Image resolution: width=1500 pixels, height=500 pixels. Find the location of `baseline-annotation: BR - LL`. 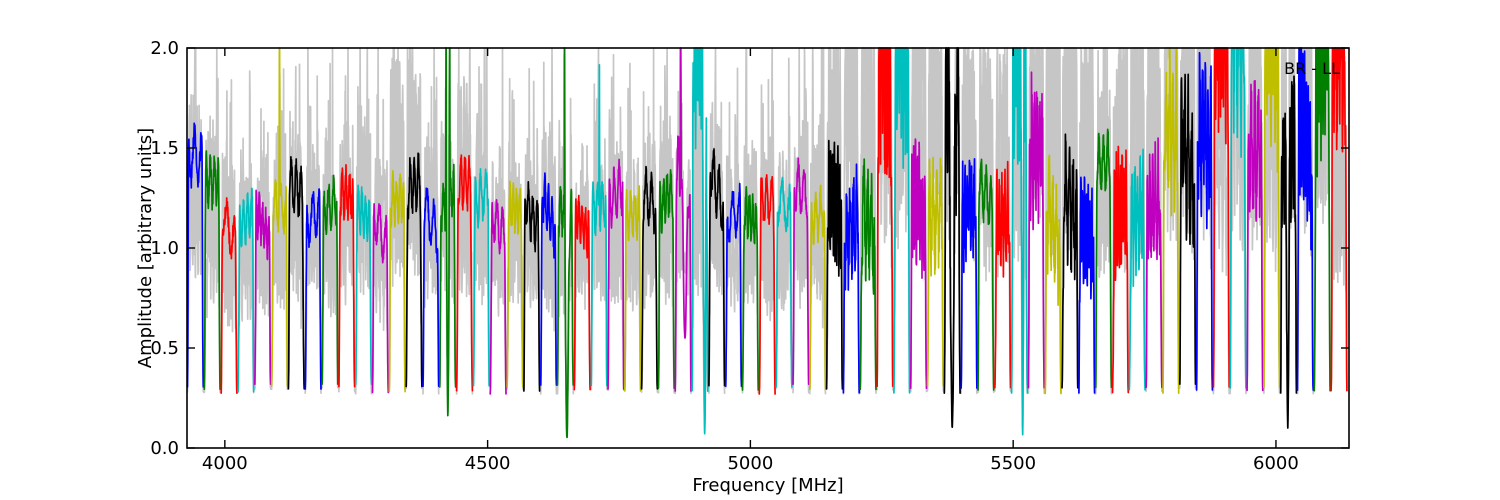

baseline-annotation: BR - LL is located at coordinates (1312, 68).